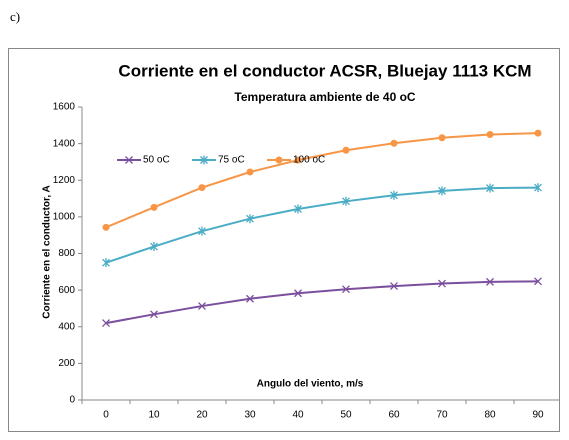  I want to click on y-tick-label: 1600, so click(64, 107).